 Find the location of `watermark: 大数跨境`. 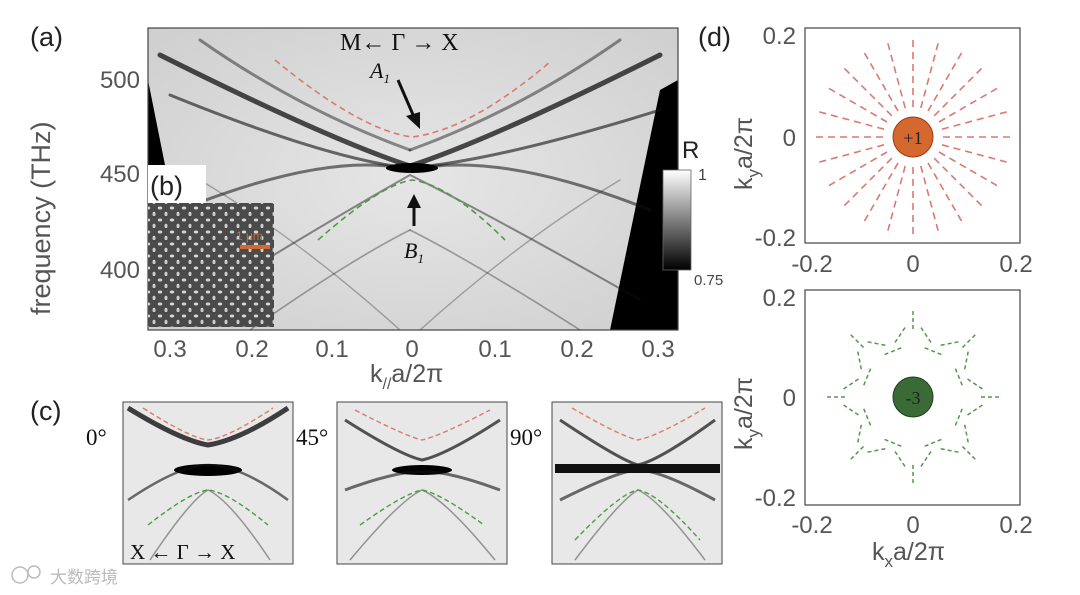

watermark: 大数跨境 is located at coordinates (64, 576).